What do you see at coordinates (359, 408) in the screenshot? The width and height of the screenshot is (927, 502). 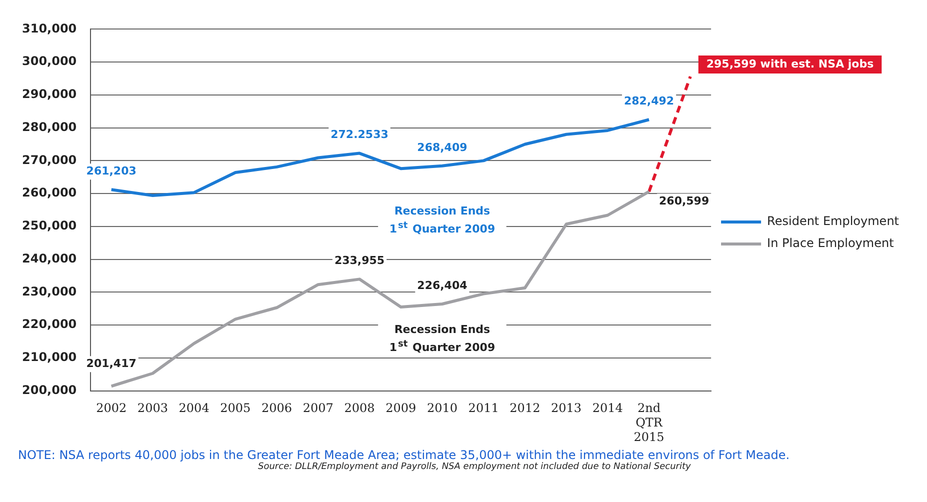 I see `x-tick-label: 2008` at bounding box center [359, 408].